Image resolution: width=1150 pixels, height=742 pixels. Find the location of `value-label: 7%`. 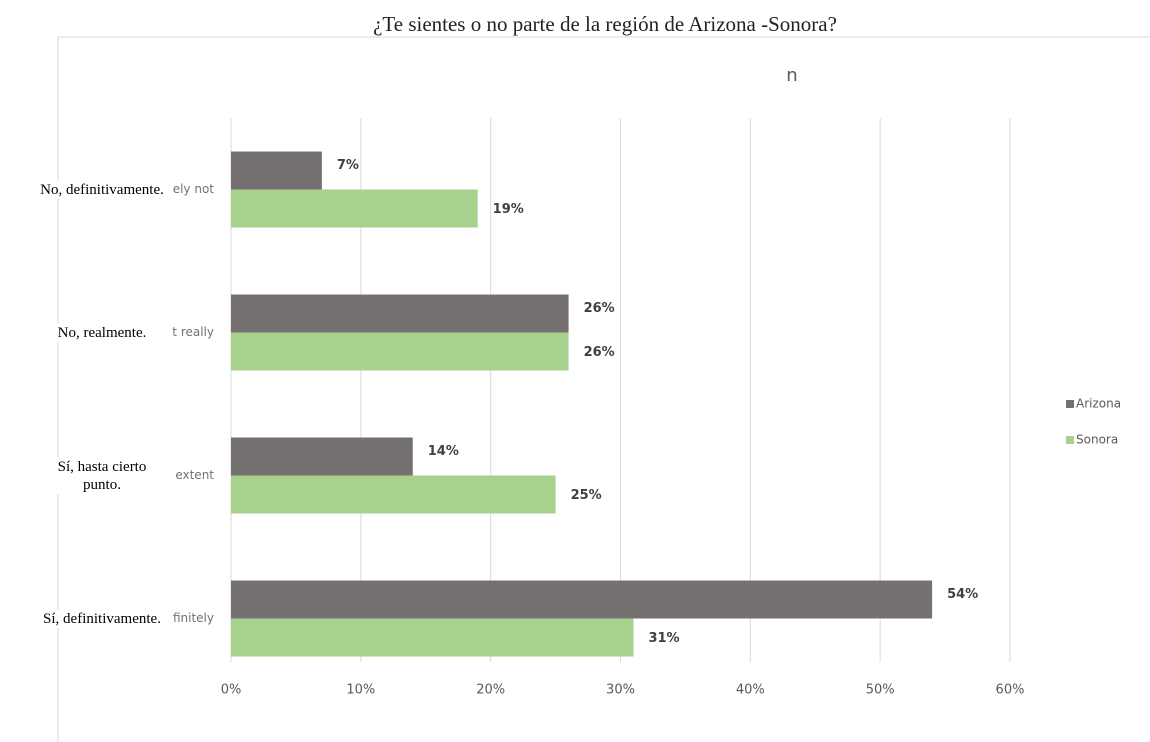

value-label: 7% is located at coordinates (348, 165).